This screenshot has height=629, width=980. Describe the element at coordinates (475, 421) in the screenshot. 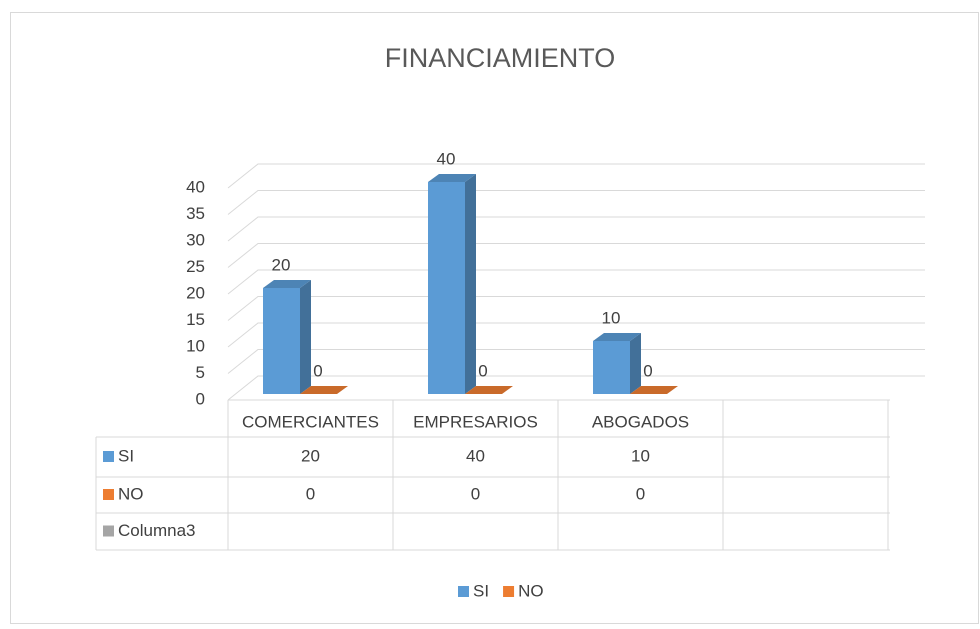

I see `x-tick-label: EMPRESARIOS` at that location.